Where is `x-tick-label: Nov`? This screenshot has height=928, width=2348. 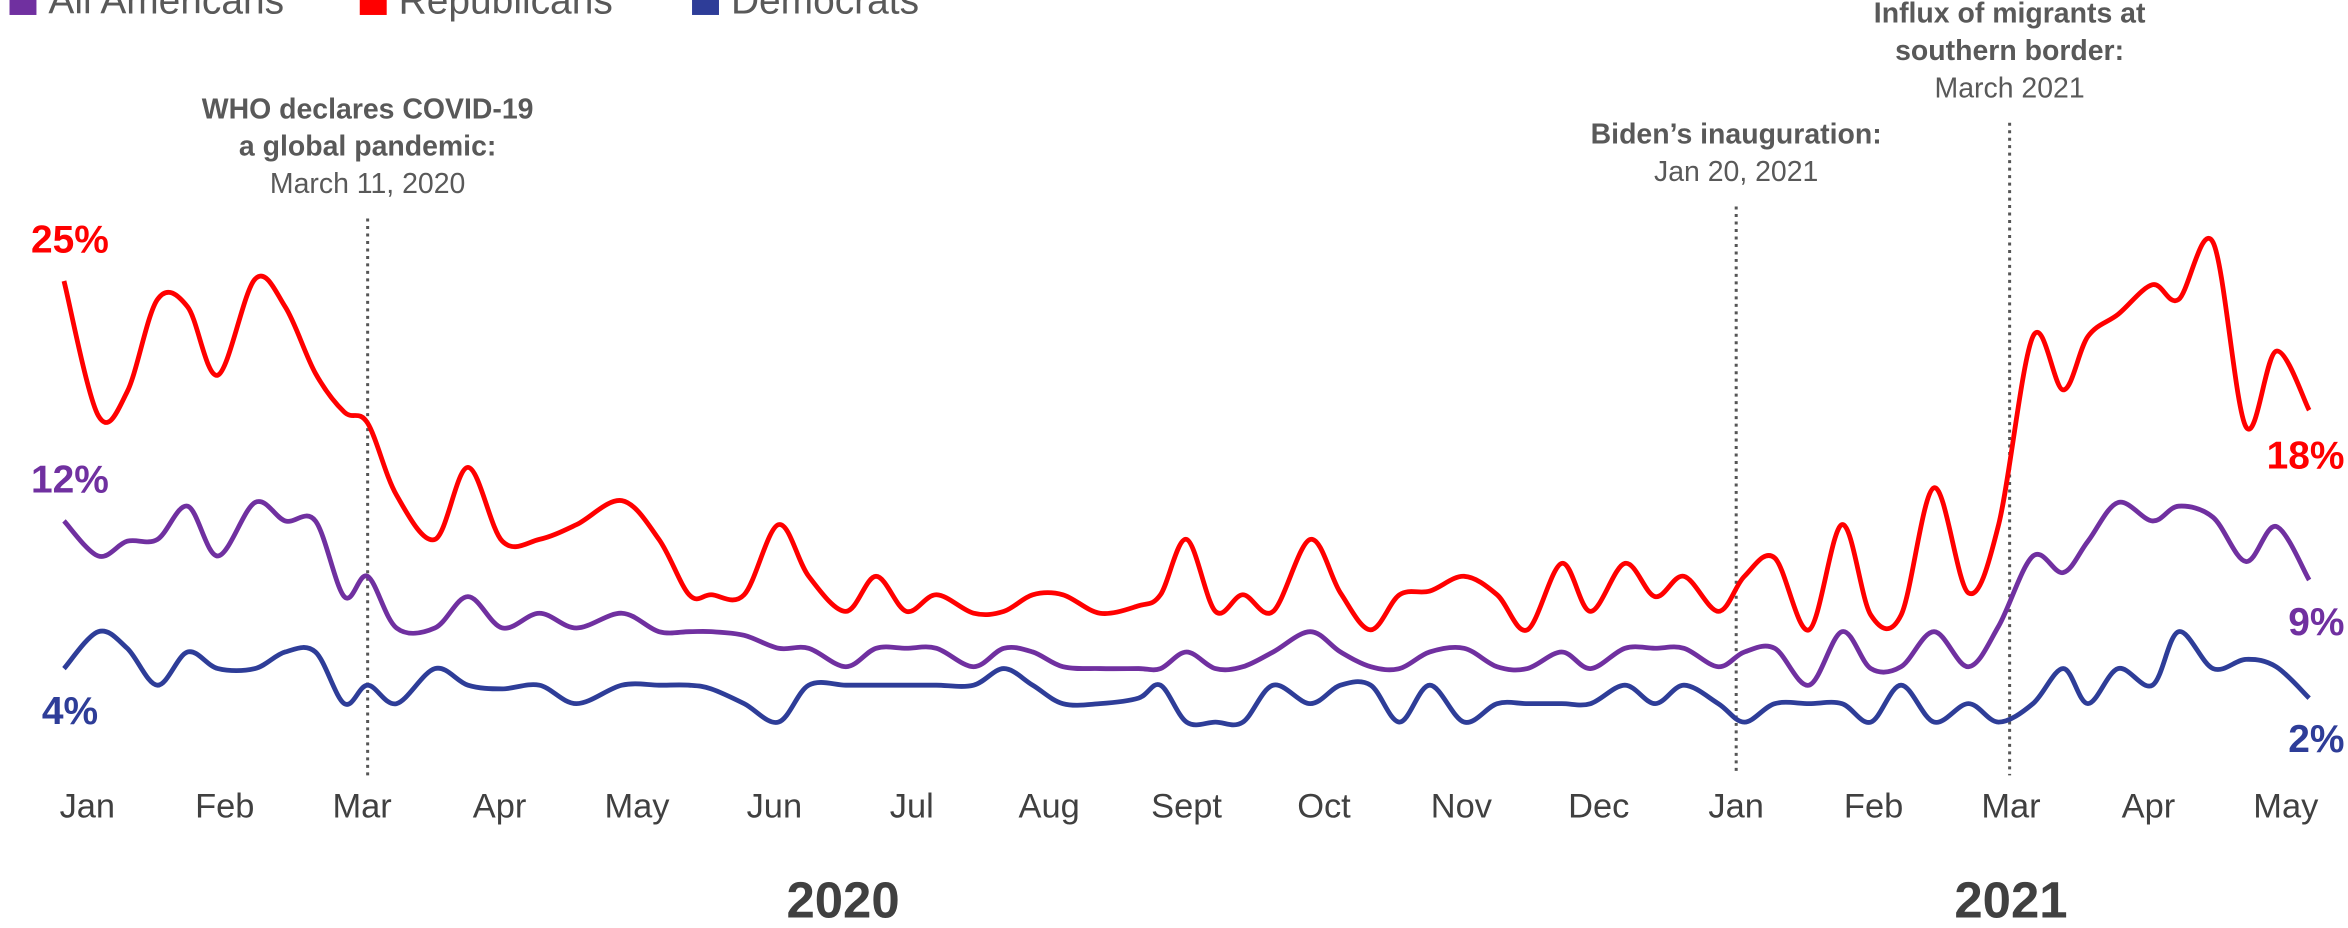
x-tick-label: Nov is located at coordinates (1462, 806).